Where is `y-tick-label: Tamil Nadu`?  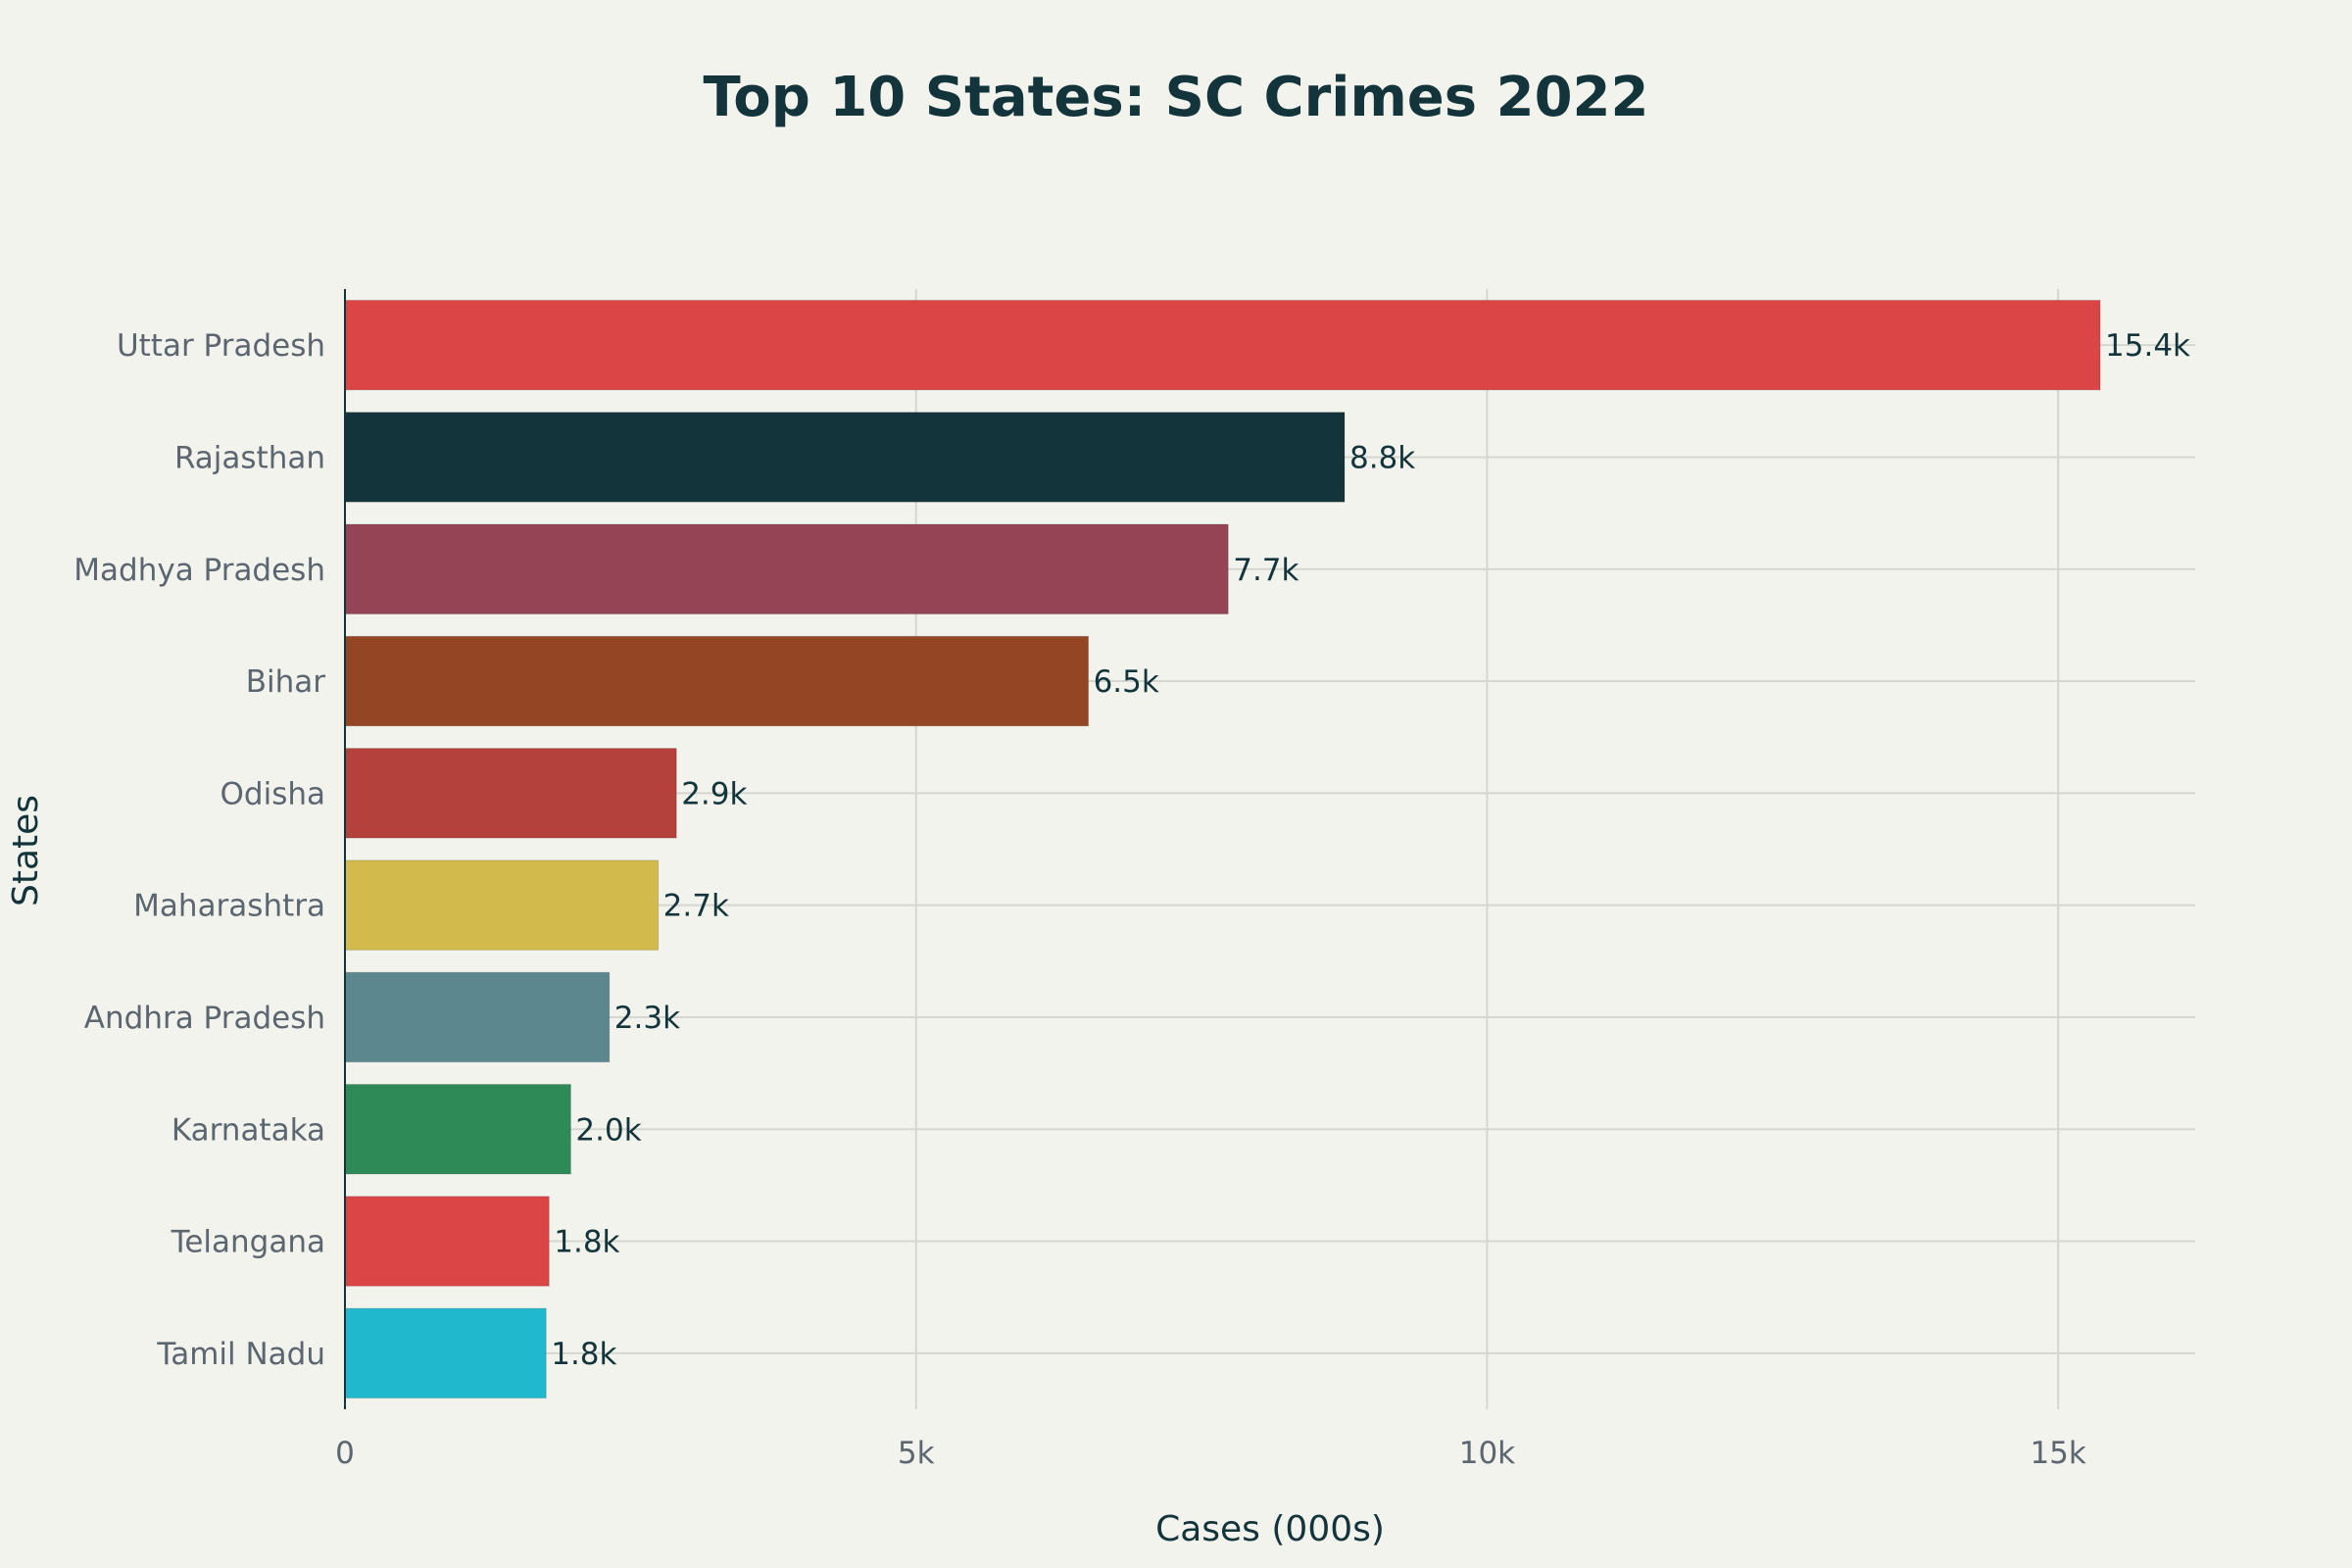
y-tick-label: Tamil Nadu is located at coordinates (240, 1354).